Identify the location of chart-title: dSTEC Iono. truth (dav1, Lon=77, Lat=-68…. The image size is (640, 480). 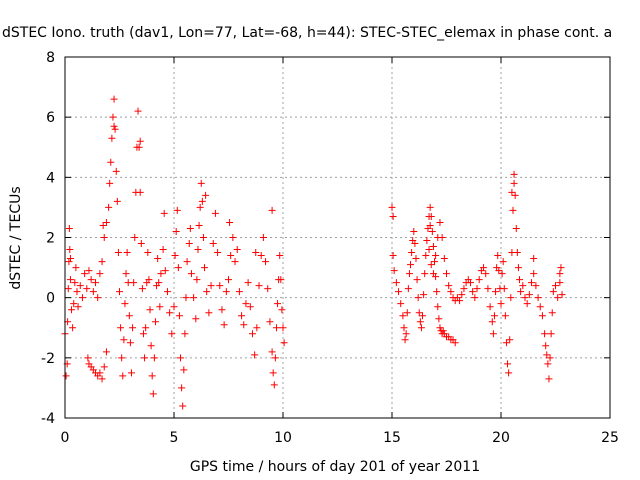
(307, 33).